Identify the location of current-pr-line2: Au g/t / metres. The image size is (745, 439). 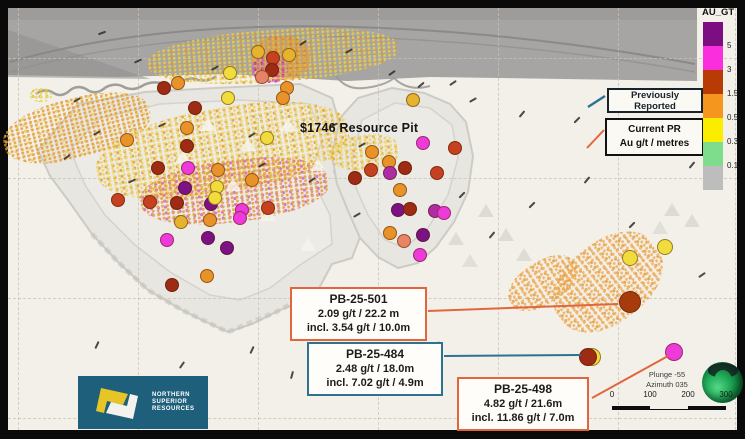
(654, 143).